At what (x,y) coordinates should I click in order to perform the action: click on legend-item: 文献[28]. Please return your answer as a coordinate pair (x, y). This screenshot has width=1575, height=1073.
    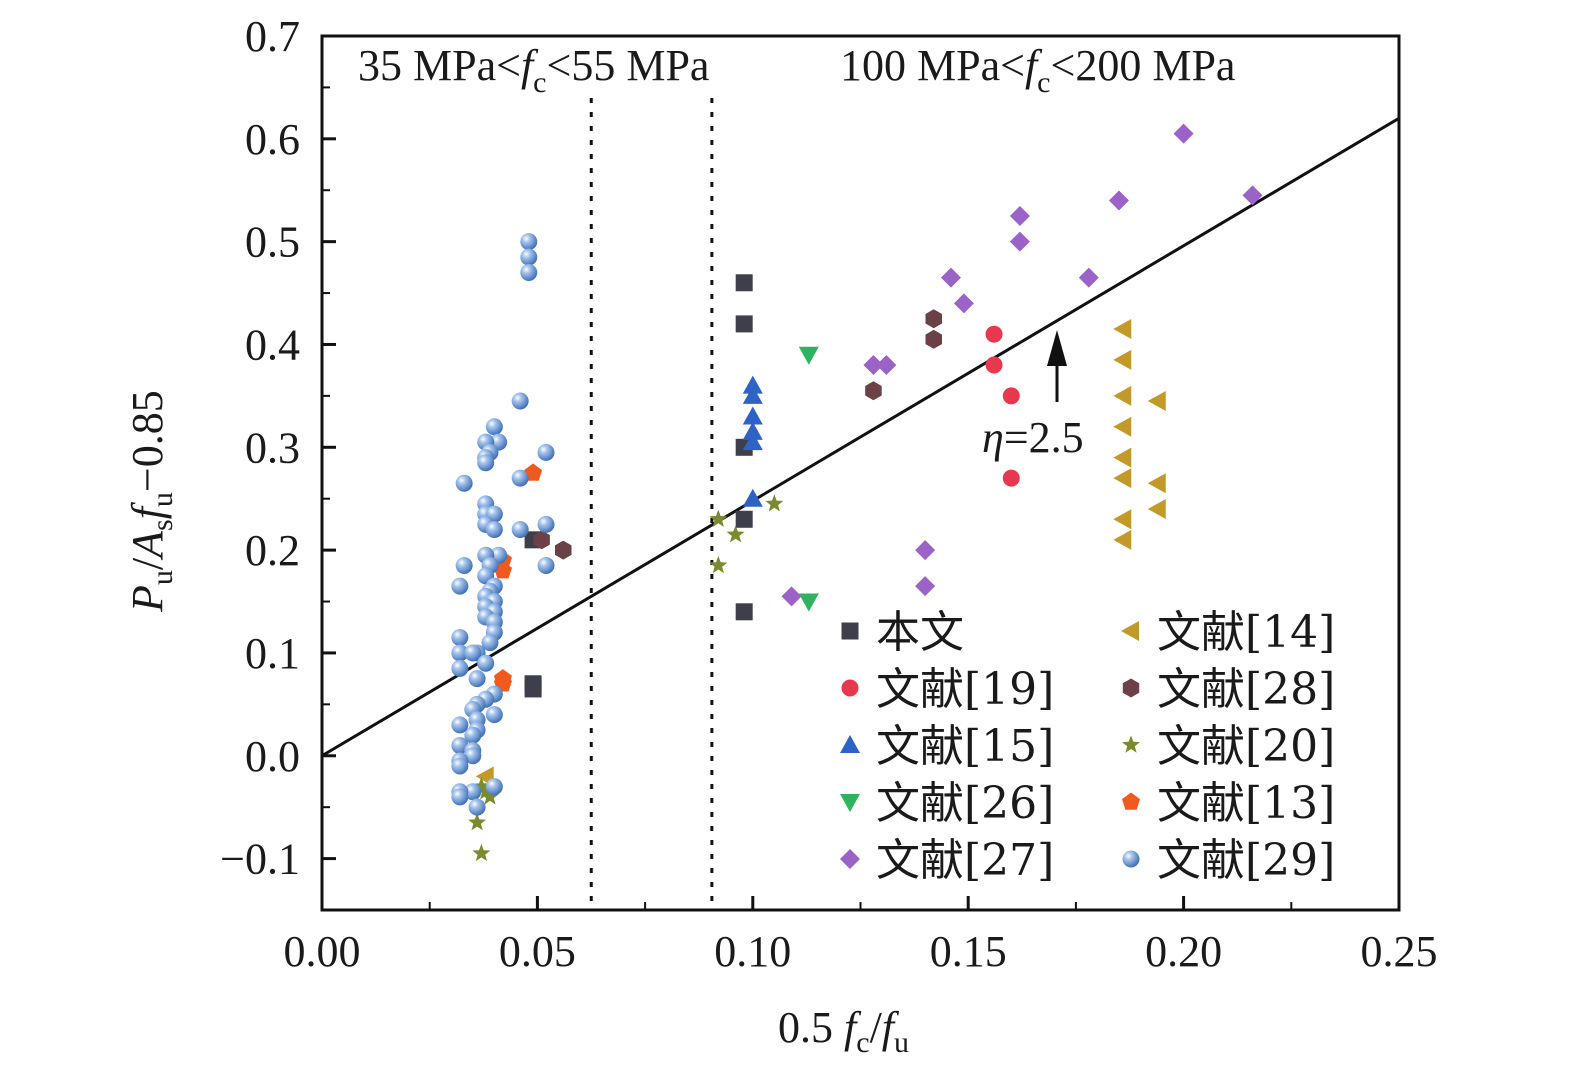
    Looking at the image, I should click on (1228, 689).